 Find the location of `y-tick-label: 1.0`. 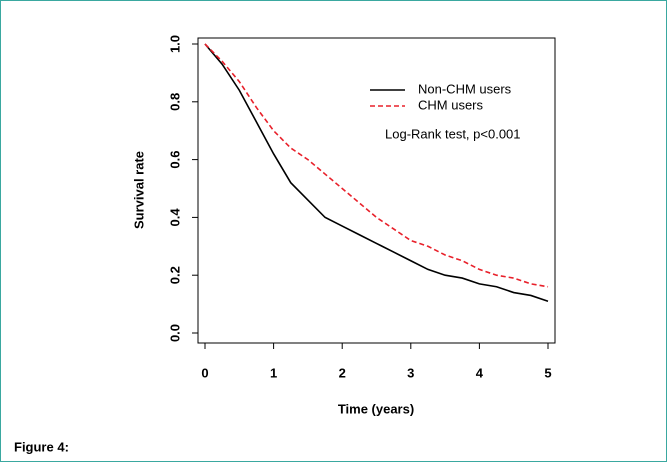

y-tick-label: 1.0 is located at coordinates (174, 44).